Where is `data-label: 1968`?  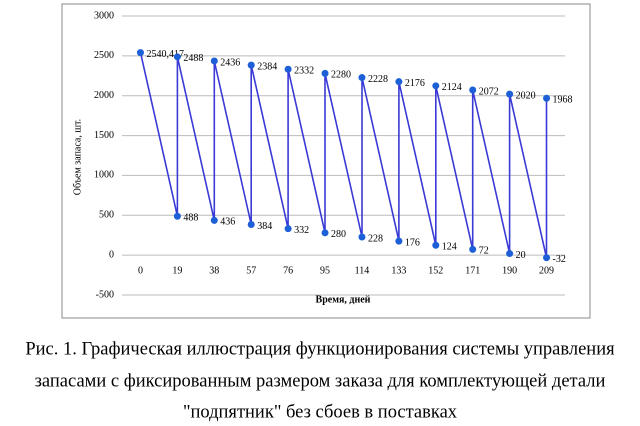 data-label: 1968 is located at coordinates (563, 100).